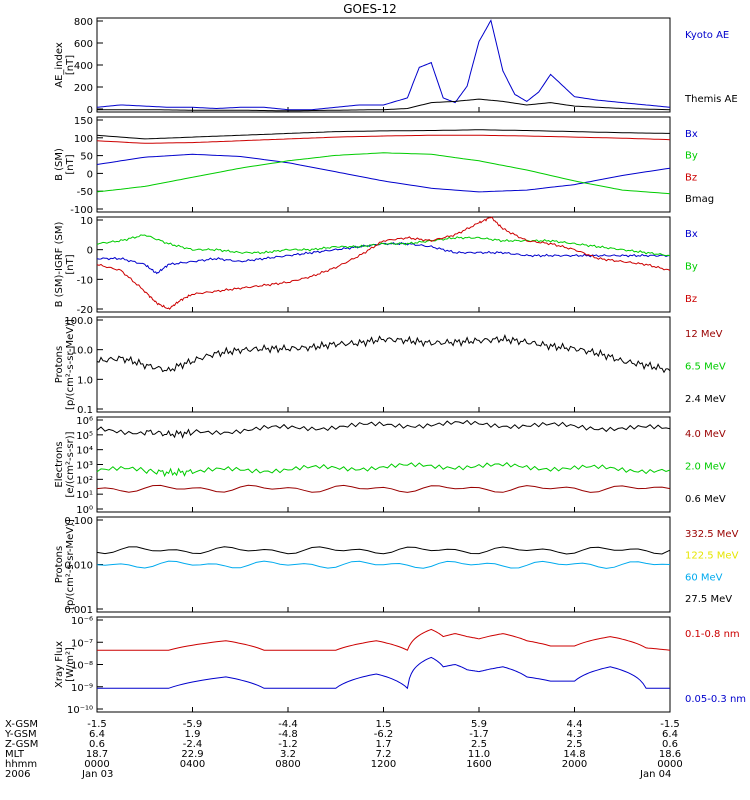 This screenshot has width=750, height=800. I want to click on legend-entry: 332.5 MeV, so click(712, 534).